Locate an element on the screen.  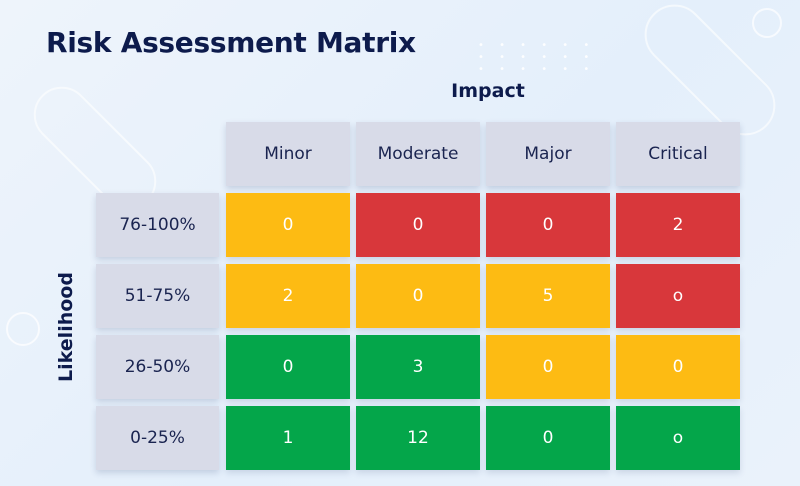
impact-header-major: Major is located at coordinates (548, 154).